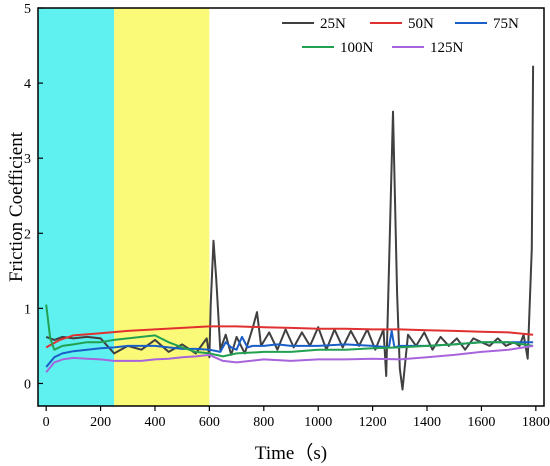 The height and width of the screenshot is (466, 550). What do you see at coordinates (27, 309) in the screenshot?
I see `y-tick-label: 1` at bounding box center [27, 309].